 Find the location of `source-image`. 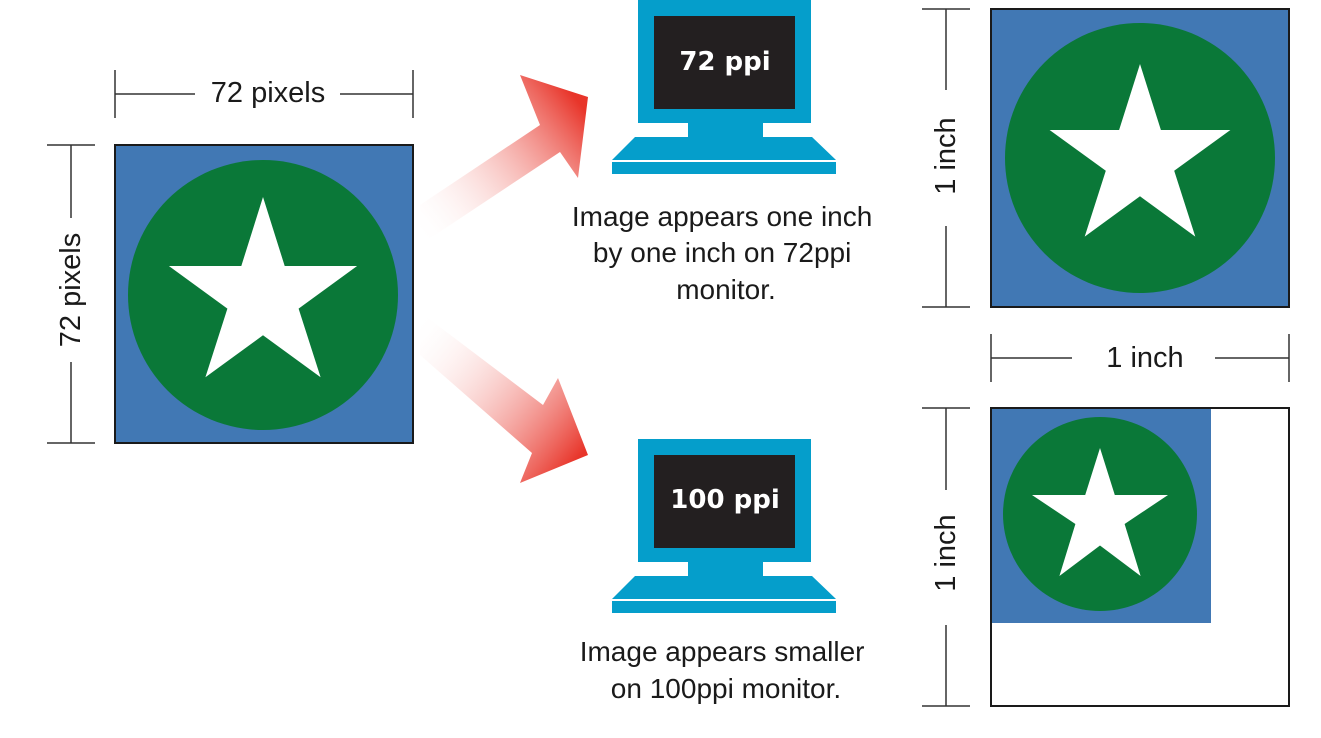

source-image is located at coordinates (264, 294).